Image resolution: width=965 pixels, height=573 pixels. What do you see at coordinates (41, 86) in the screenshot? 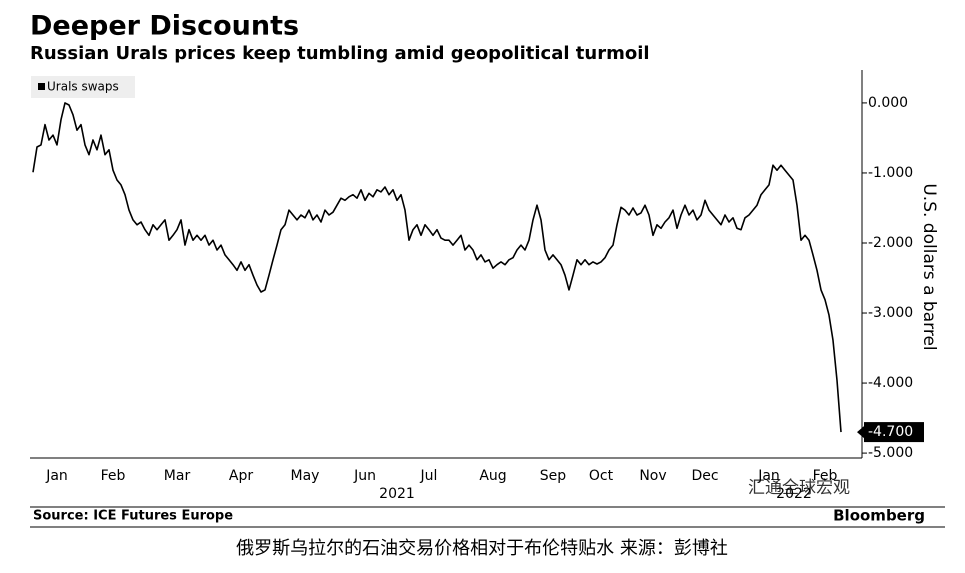
I see `legend-swatch` at bounding box center [41, 86].